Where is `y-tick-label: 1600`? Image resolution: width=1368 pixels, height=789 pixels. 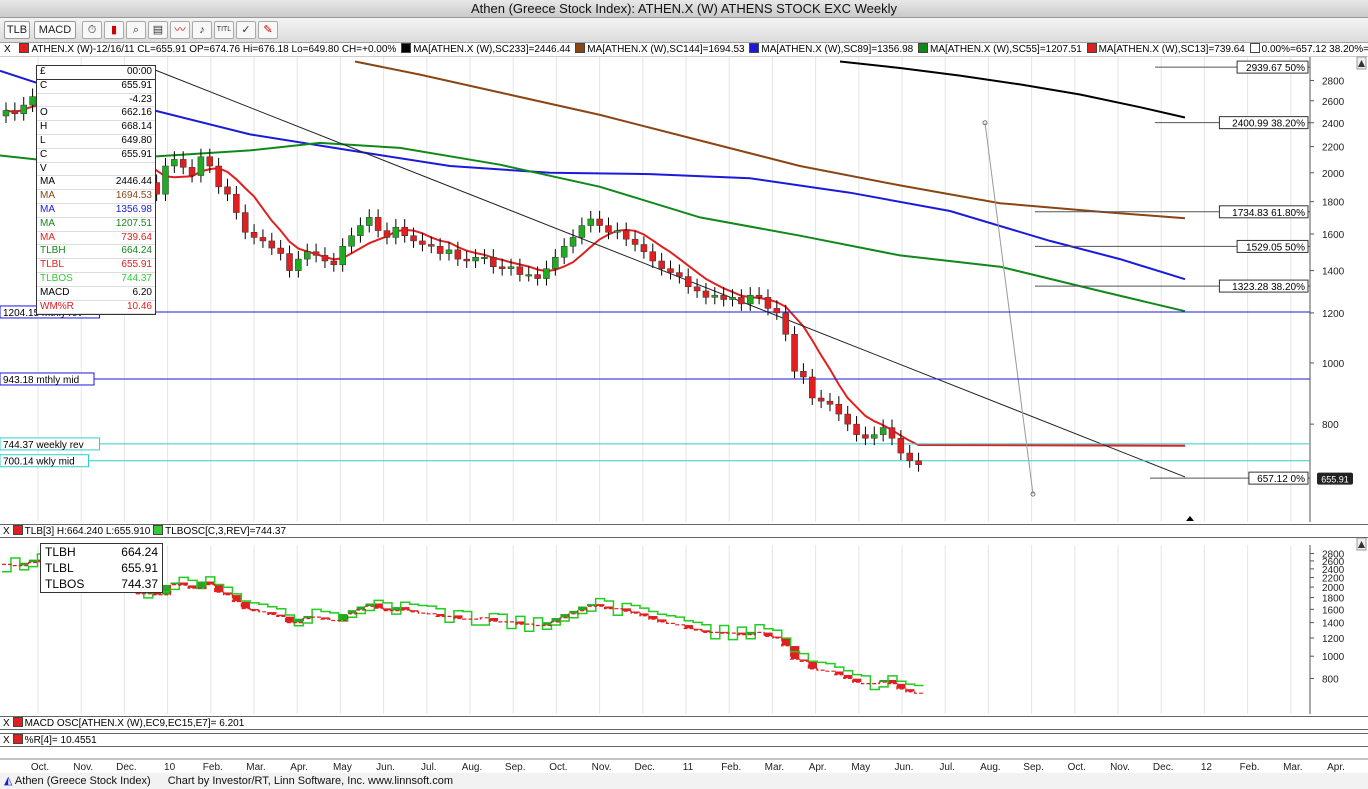 y-tick-label: 1600 is located at coordinates (1333, 235).